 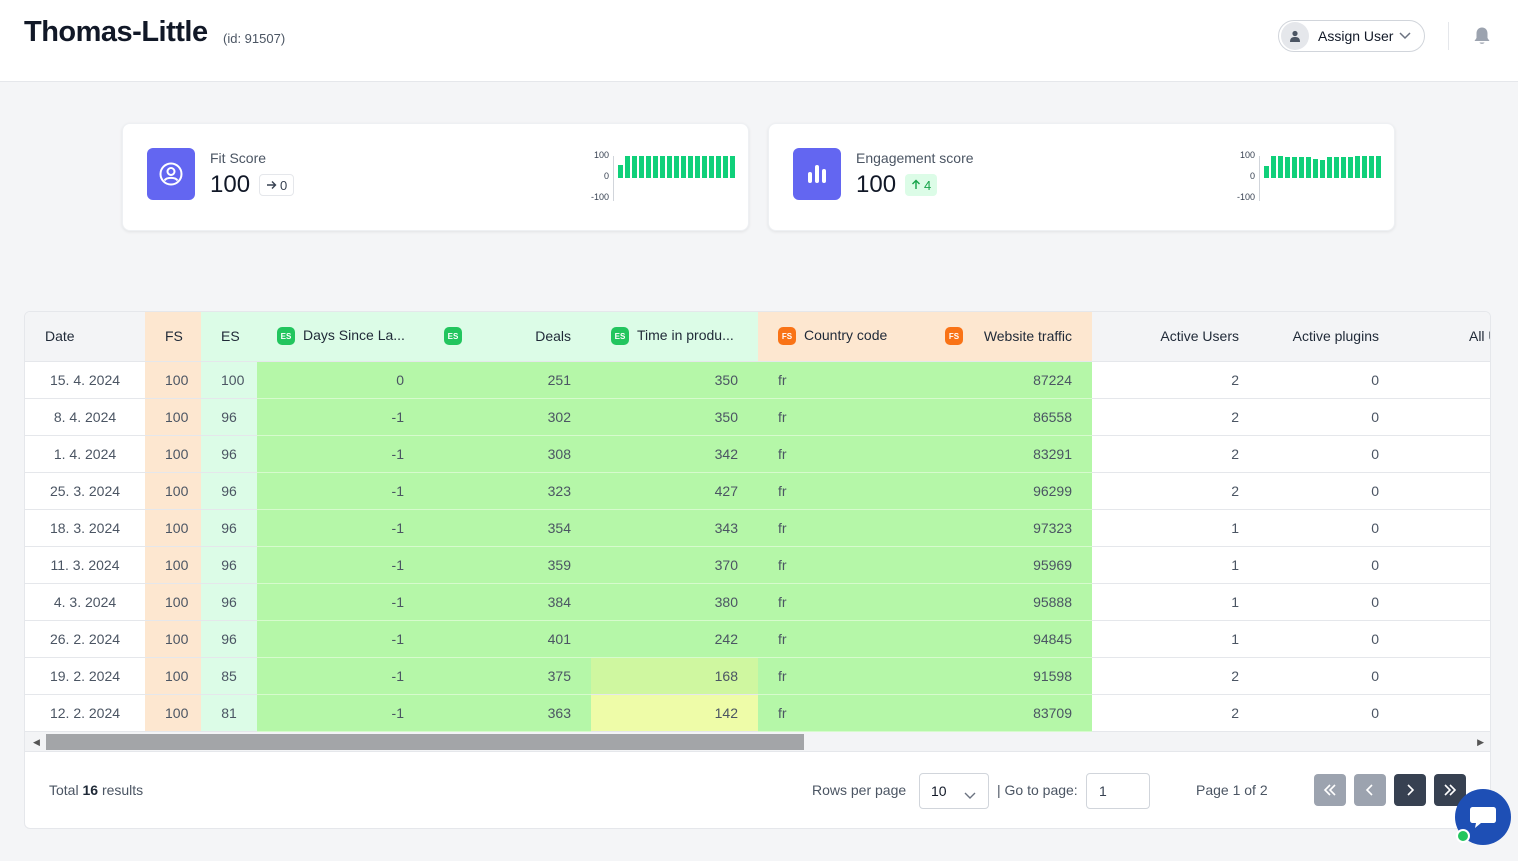 I want to click on deals-cell: 308, so click(x=507, y=454).